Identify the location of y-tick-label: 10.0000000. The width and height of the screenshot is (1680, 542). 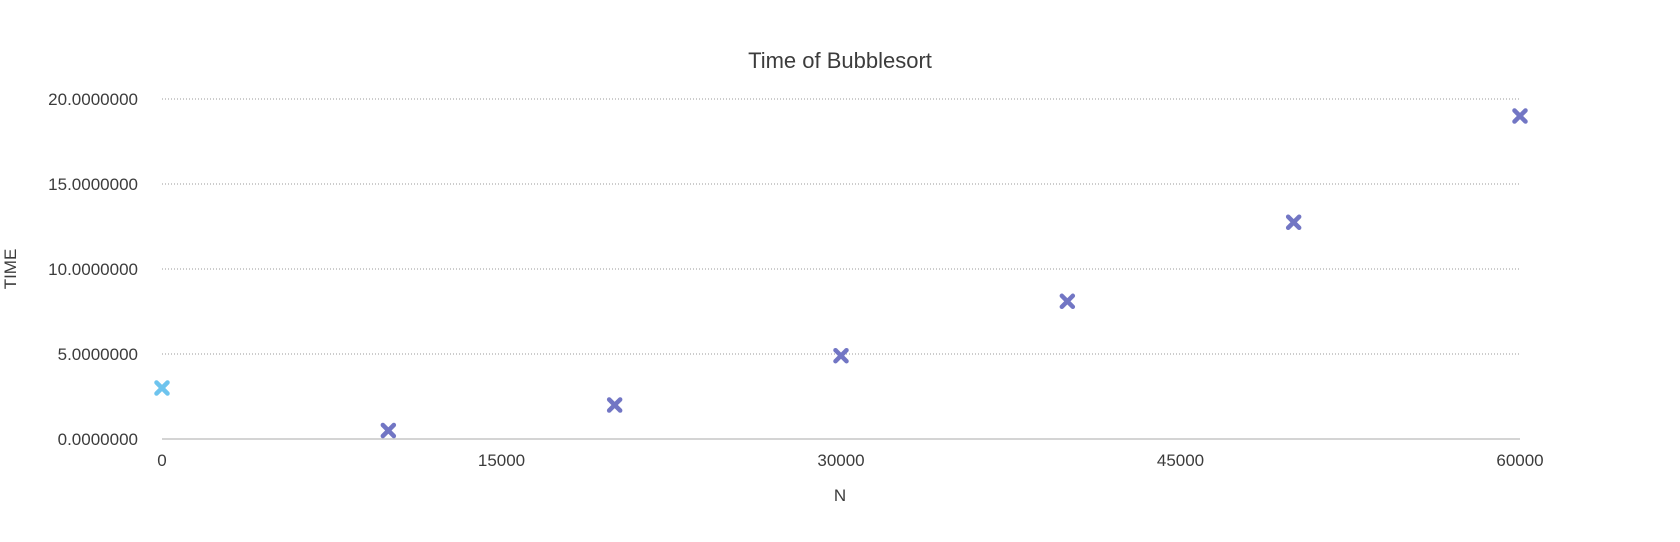
(93, 269).